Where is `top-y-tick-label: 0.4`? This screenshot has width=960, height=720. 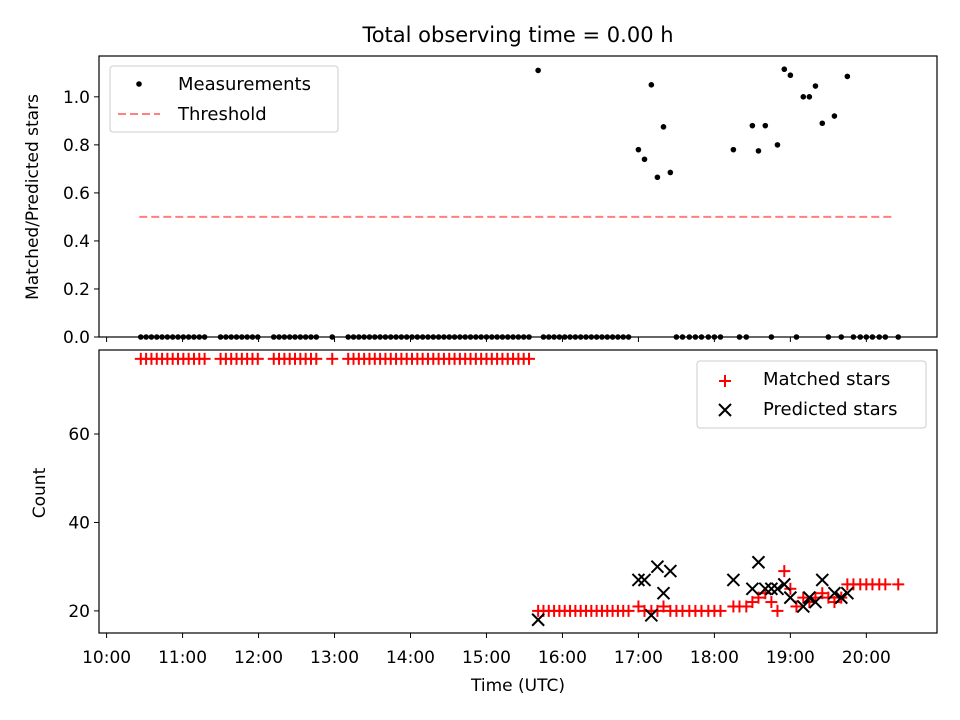 top-y-tick-label: 0.4 is located at coordinates (76, 242).